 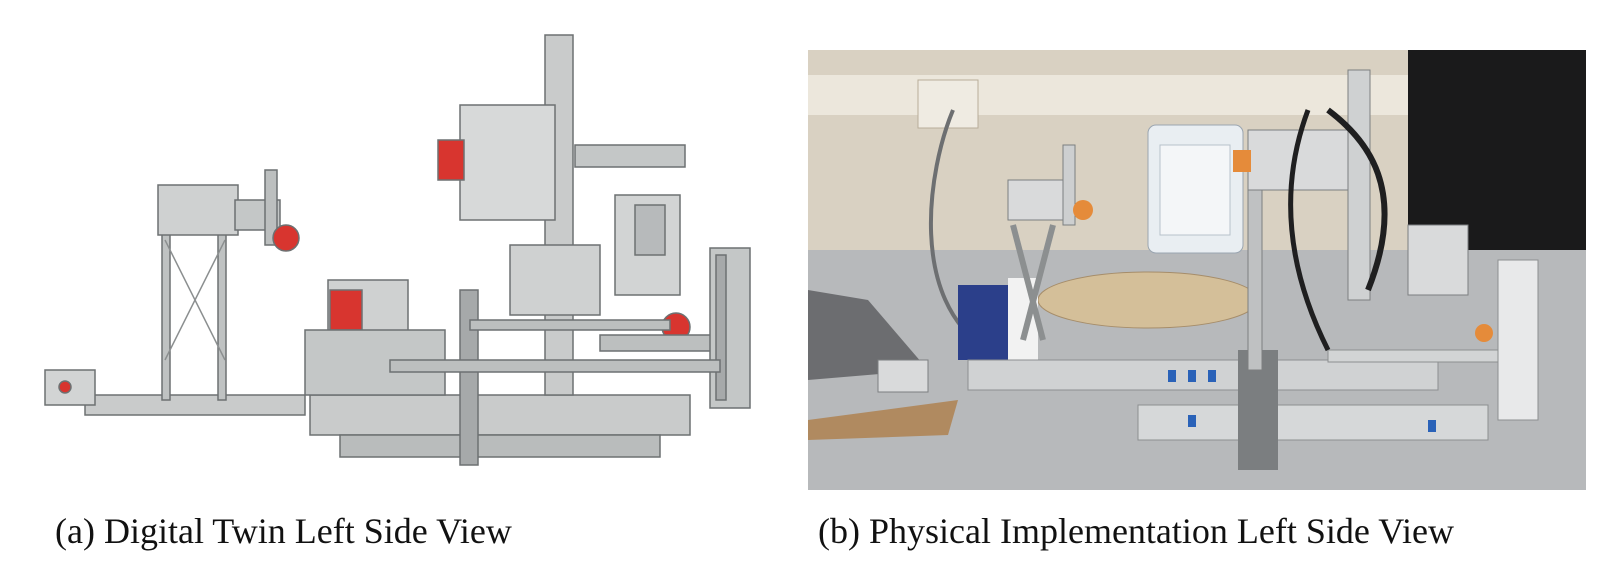 What do you see at coordinates (283, 531) in the screenshot?
I see `caption-digital-twin: (a) Digital Twin Left Side View` at bounding box center [283, 531].